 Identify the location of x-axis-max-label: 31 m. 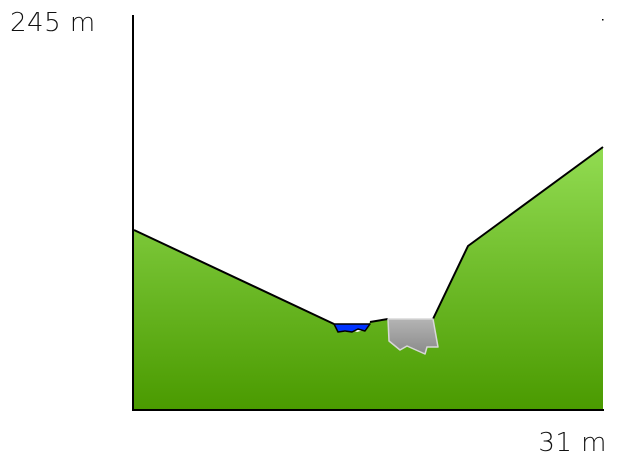
(572, 443).